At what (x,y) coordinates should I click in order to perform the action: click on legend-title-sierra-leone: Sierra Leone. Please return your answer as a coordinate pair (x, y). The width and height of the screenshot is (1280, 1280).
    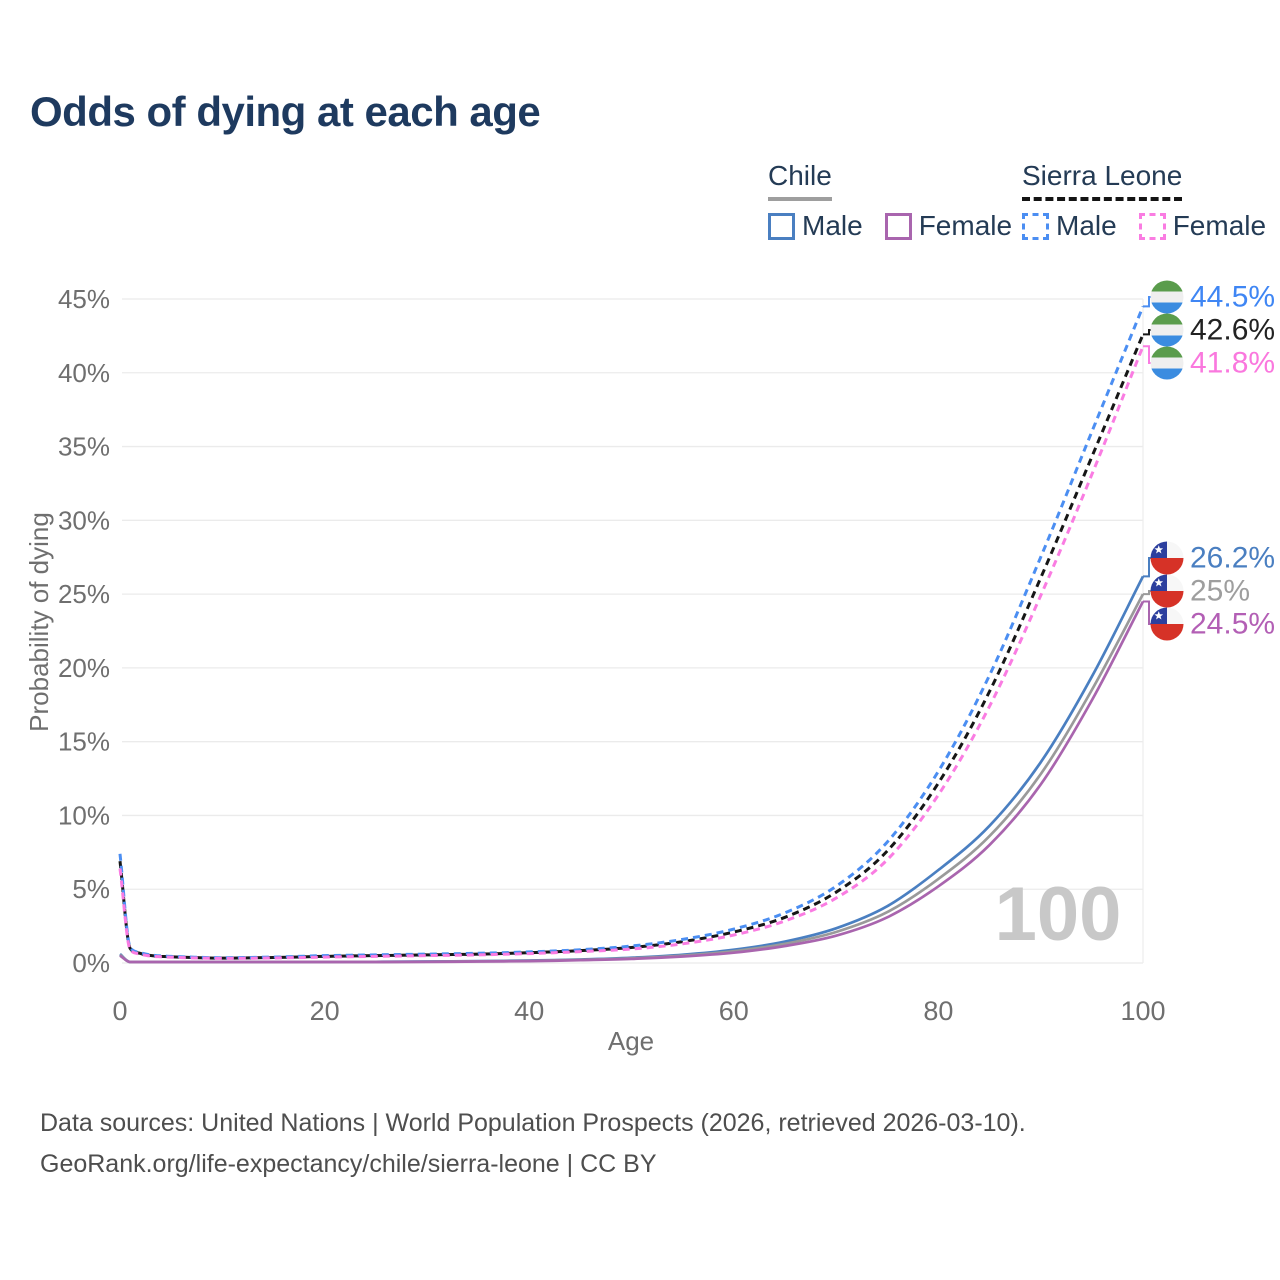
    Looking at the image, I should click on (1102, 180).